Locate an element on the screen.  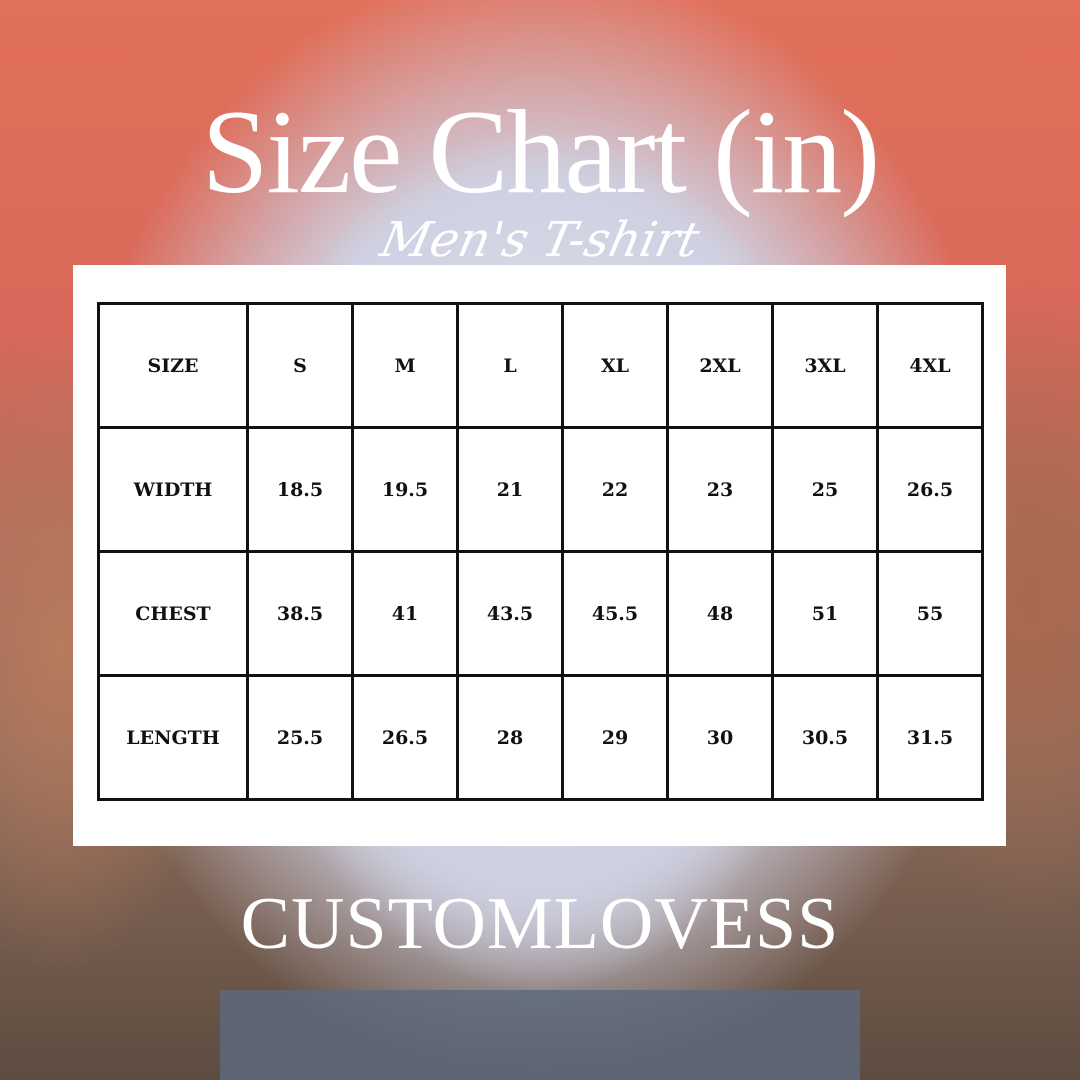
column-header: M is located at coordinates (405, 365).